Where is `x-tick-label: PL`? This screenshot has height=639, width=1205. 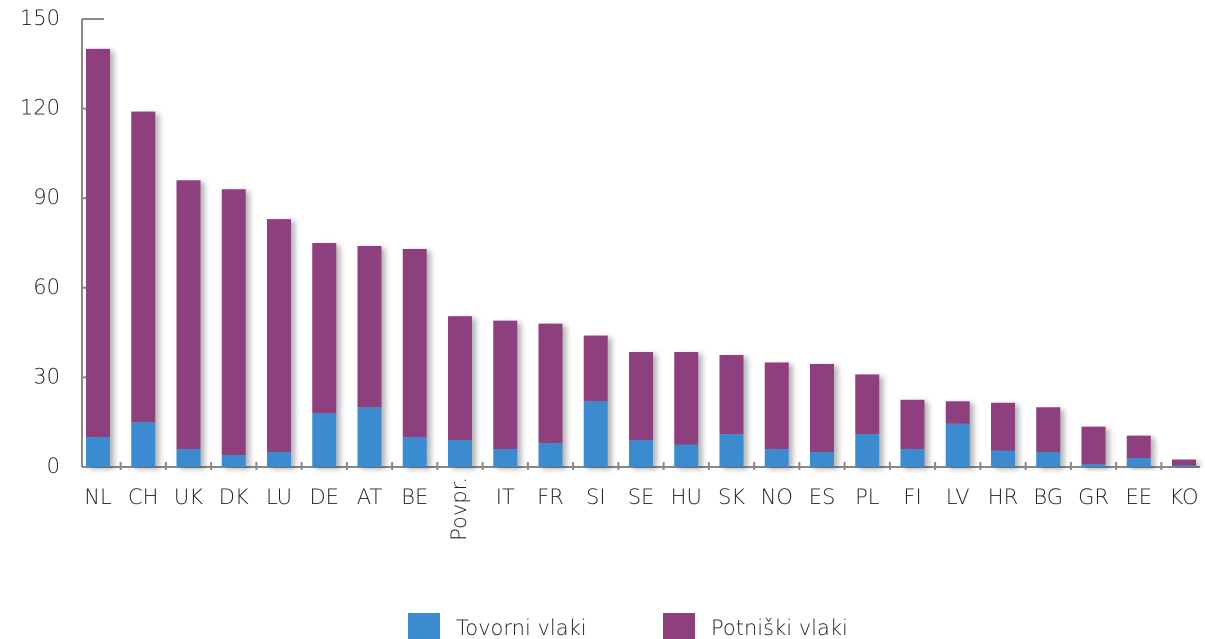 x-tick-label: PL is located at coordinates (867, 497).